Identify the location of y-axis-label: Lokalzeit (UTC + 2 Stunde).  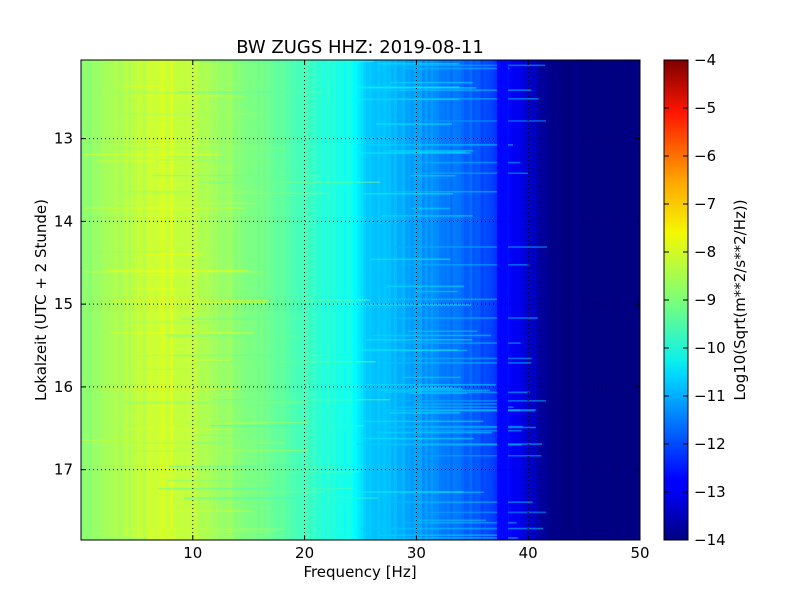
(41, 300).